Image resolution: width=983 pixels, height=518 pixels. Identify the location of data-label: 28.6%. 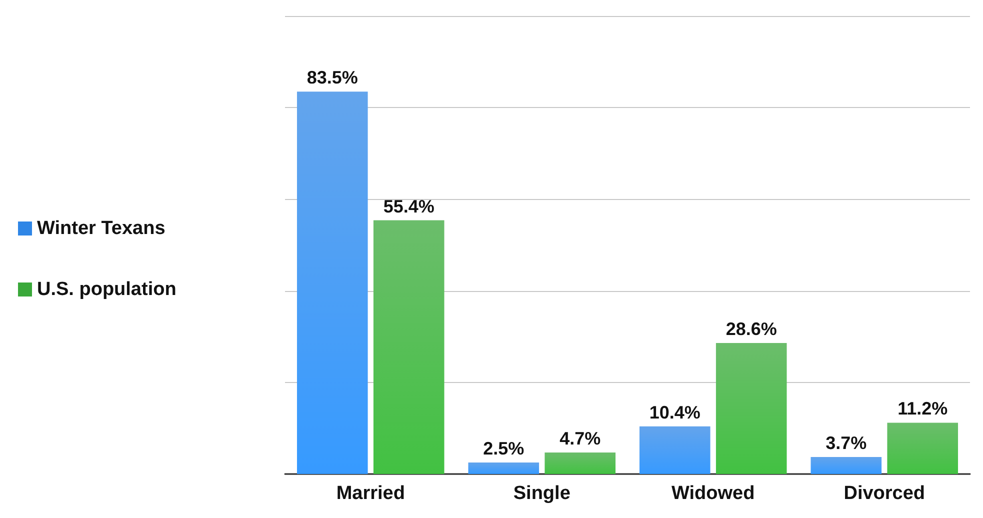
(751, 329).